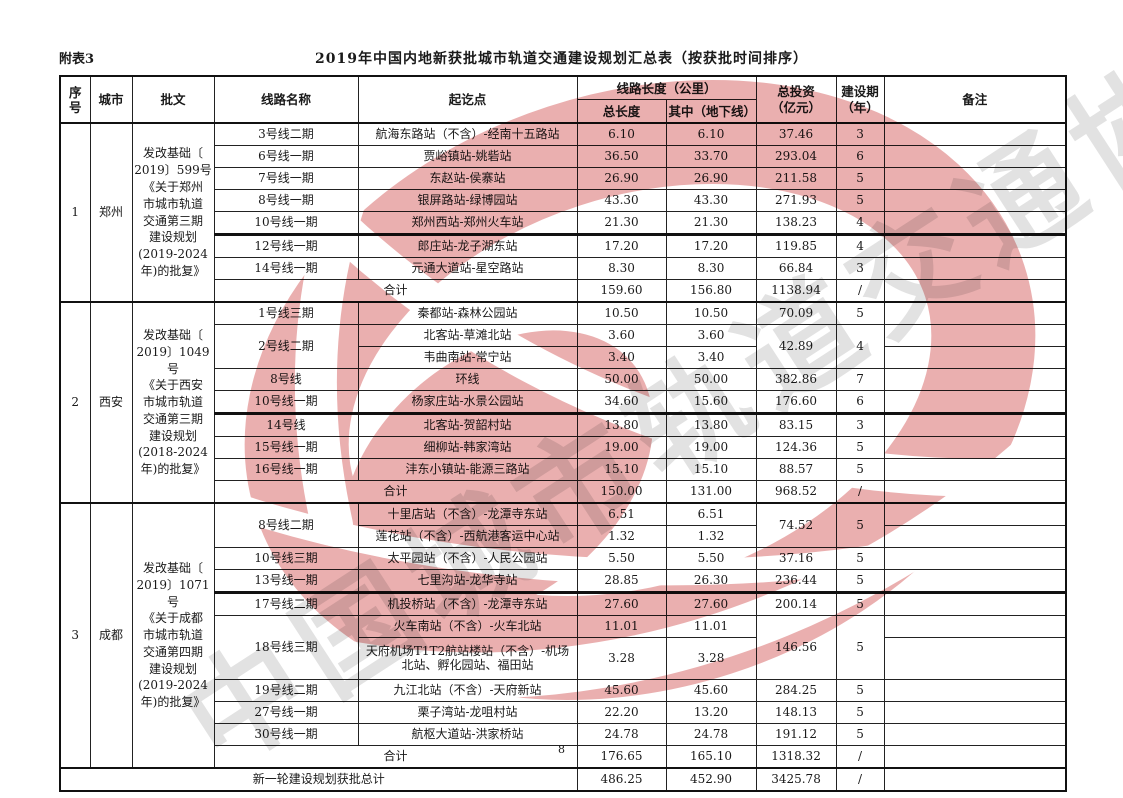 Image resolution: width=1123 pixels, height=798 pixels. Describe the element at coordinates (286, 346) in the screenshot. I see `cell-line: 2号线二期` at that location.